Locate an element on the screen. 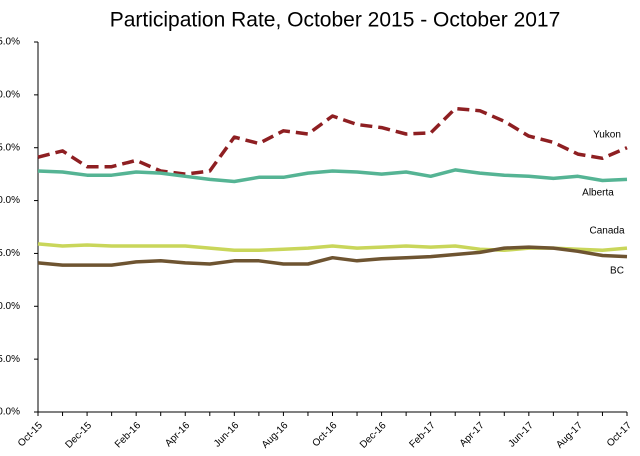 The height and width of the screenshot is (456, 640). y-tick-label: 70.0% is located at coordinates (10, 200).